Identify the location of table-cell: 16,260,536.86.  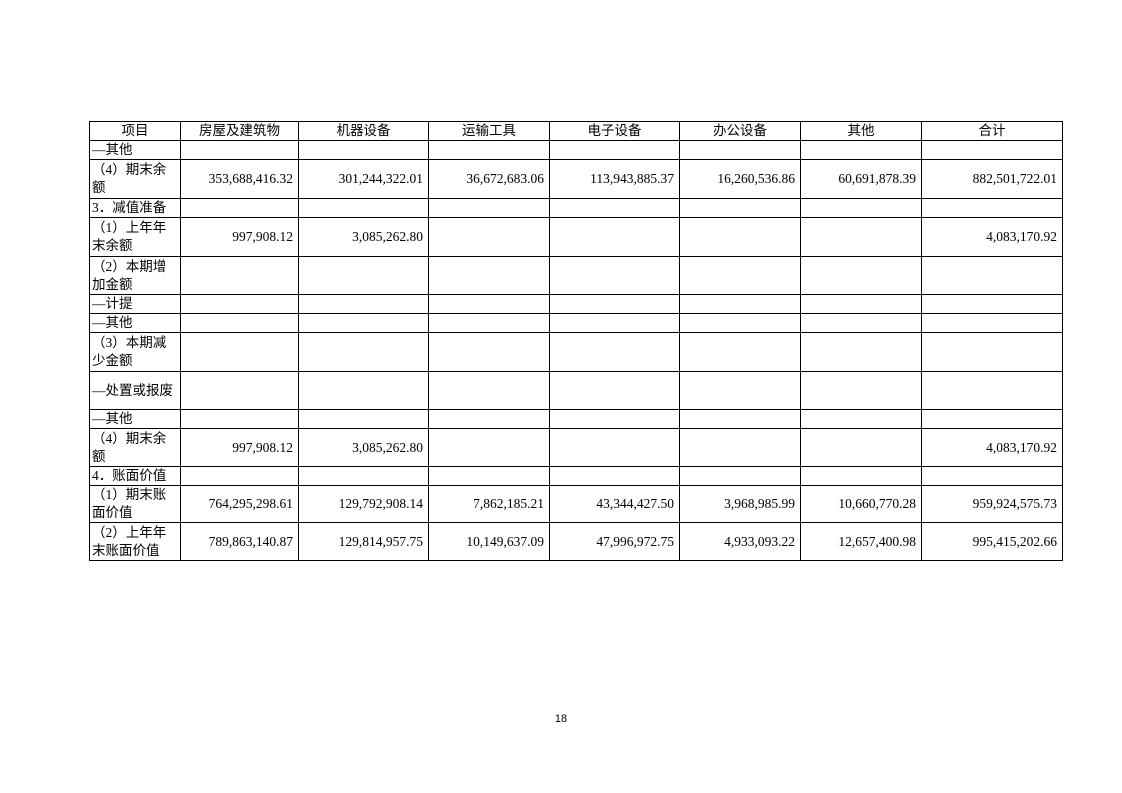
(740, 179).